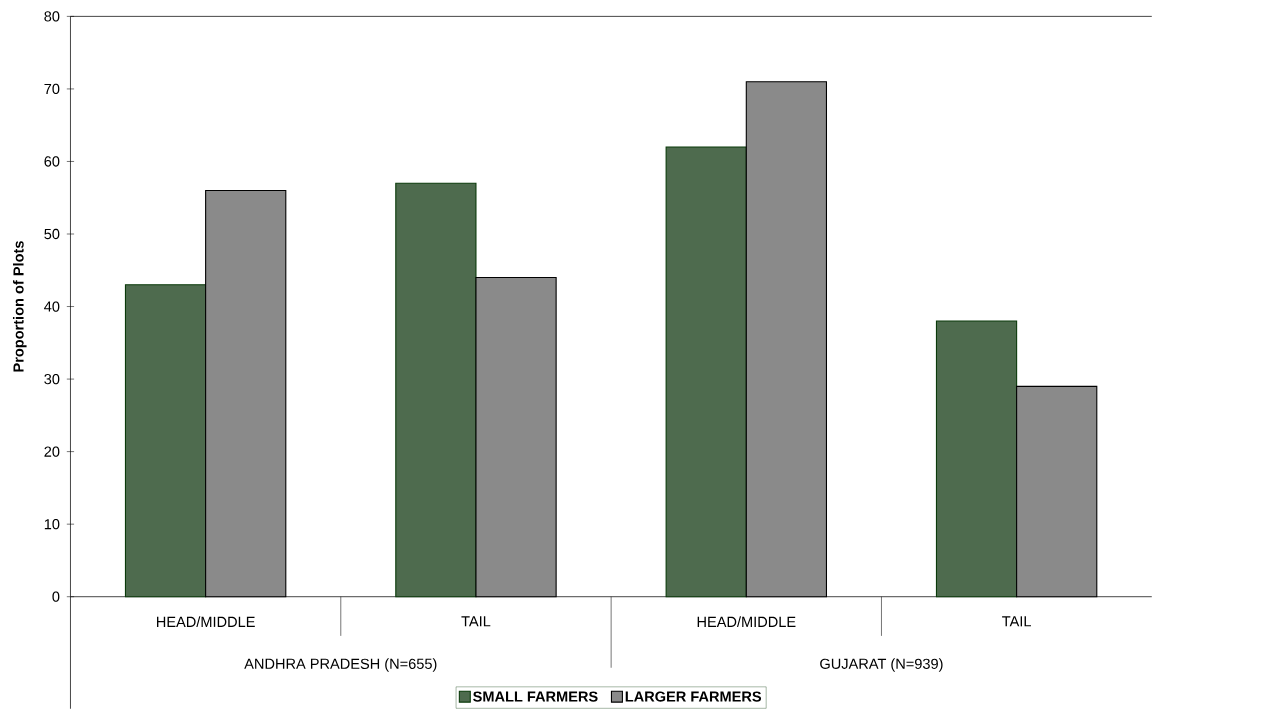  Describe the element at coordinates (52, 524) in the screenshot. I see `y-tick-label: 10` at that location.